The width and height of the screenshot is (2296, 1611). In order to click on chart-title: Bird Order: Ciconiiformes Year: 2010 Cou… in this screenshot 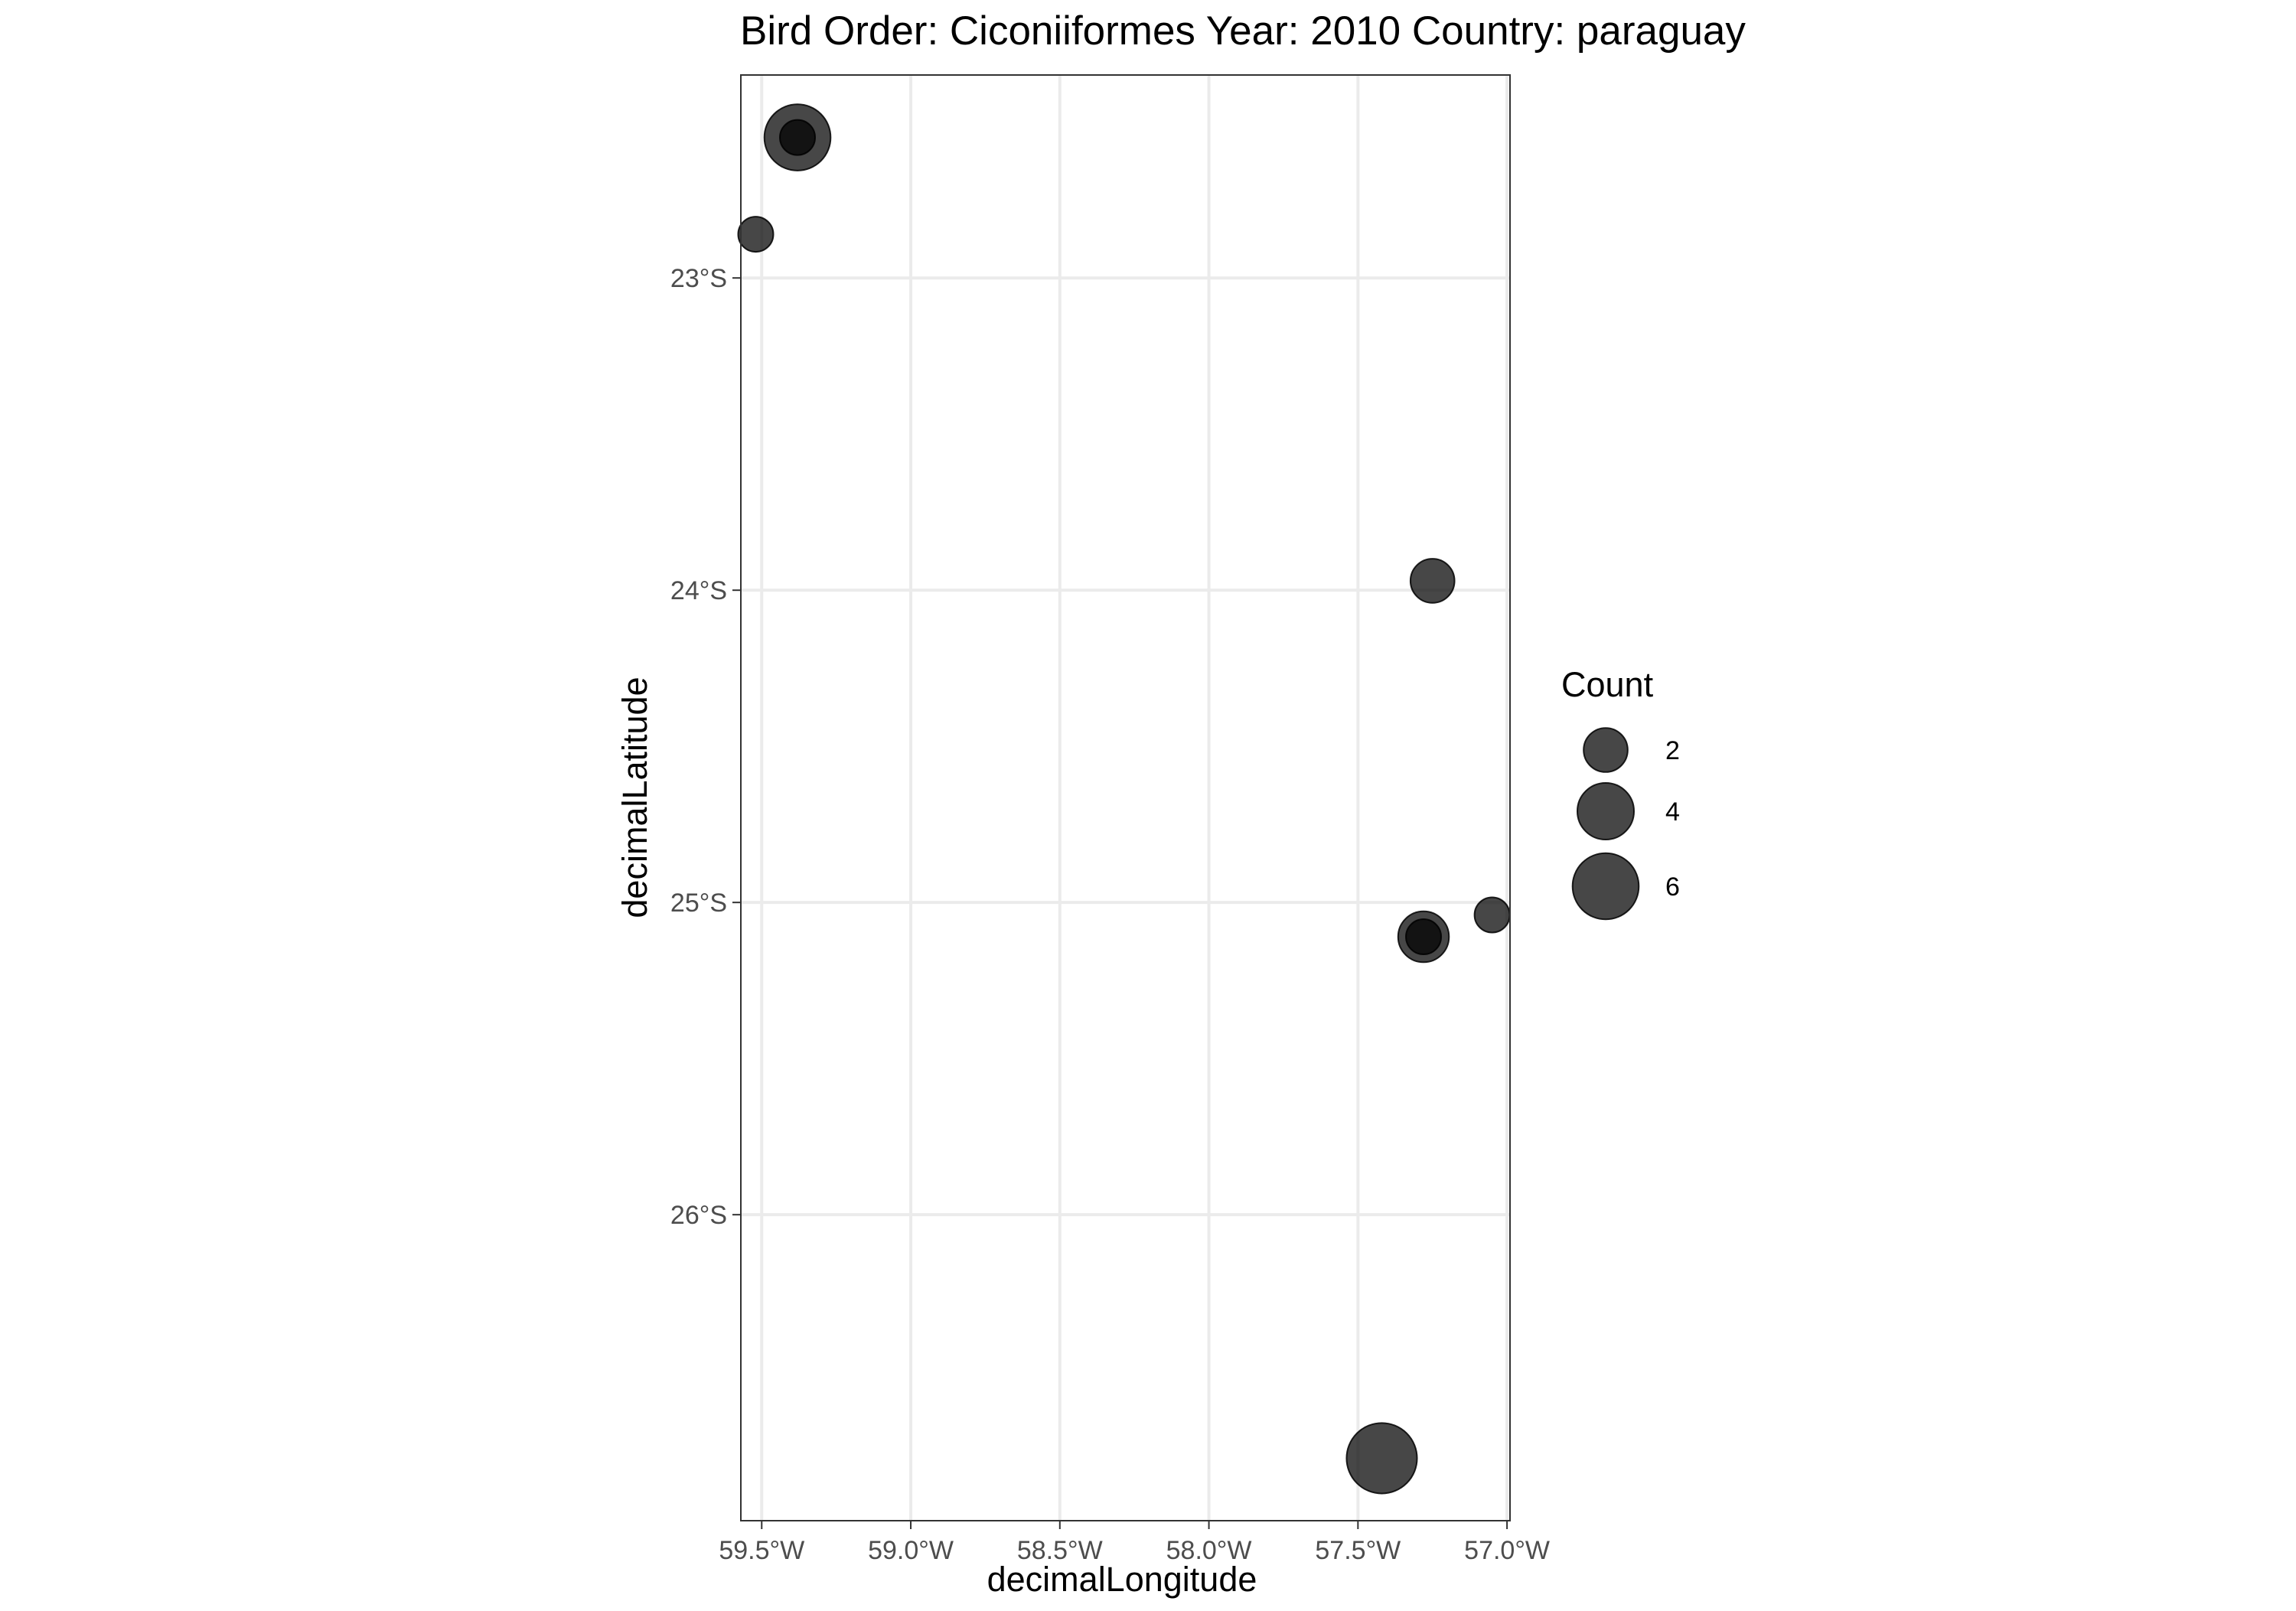, I will do `click(1243, 31)`.